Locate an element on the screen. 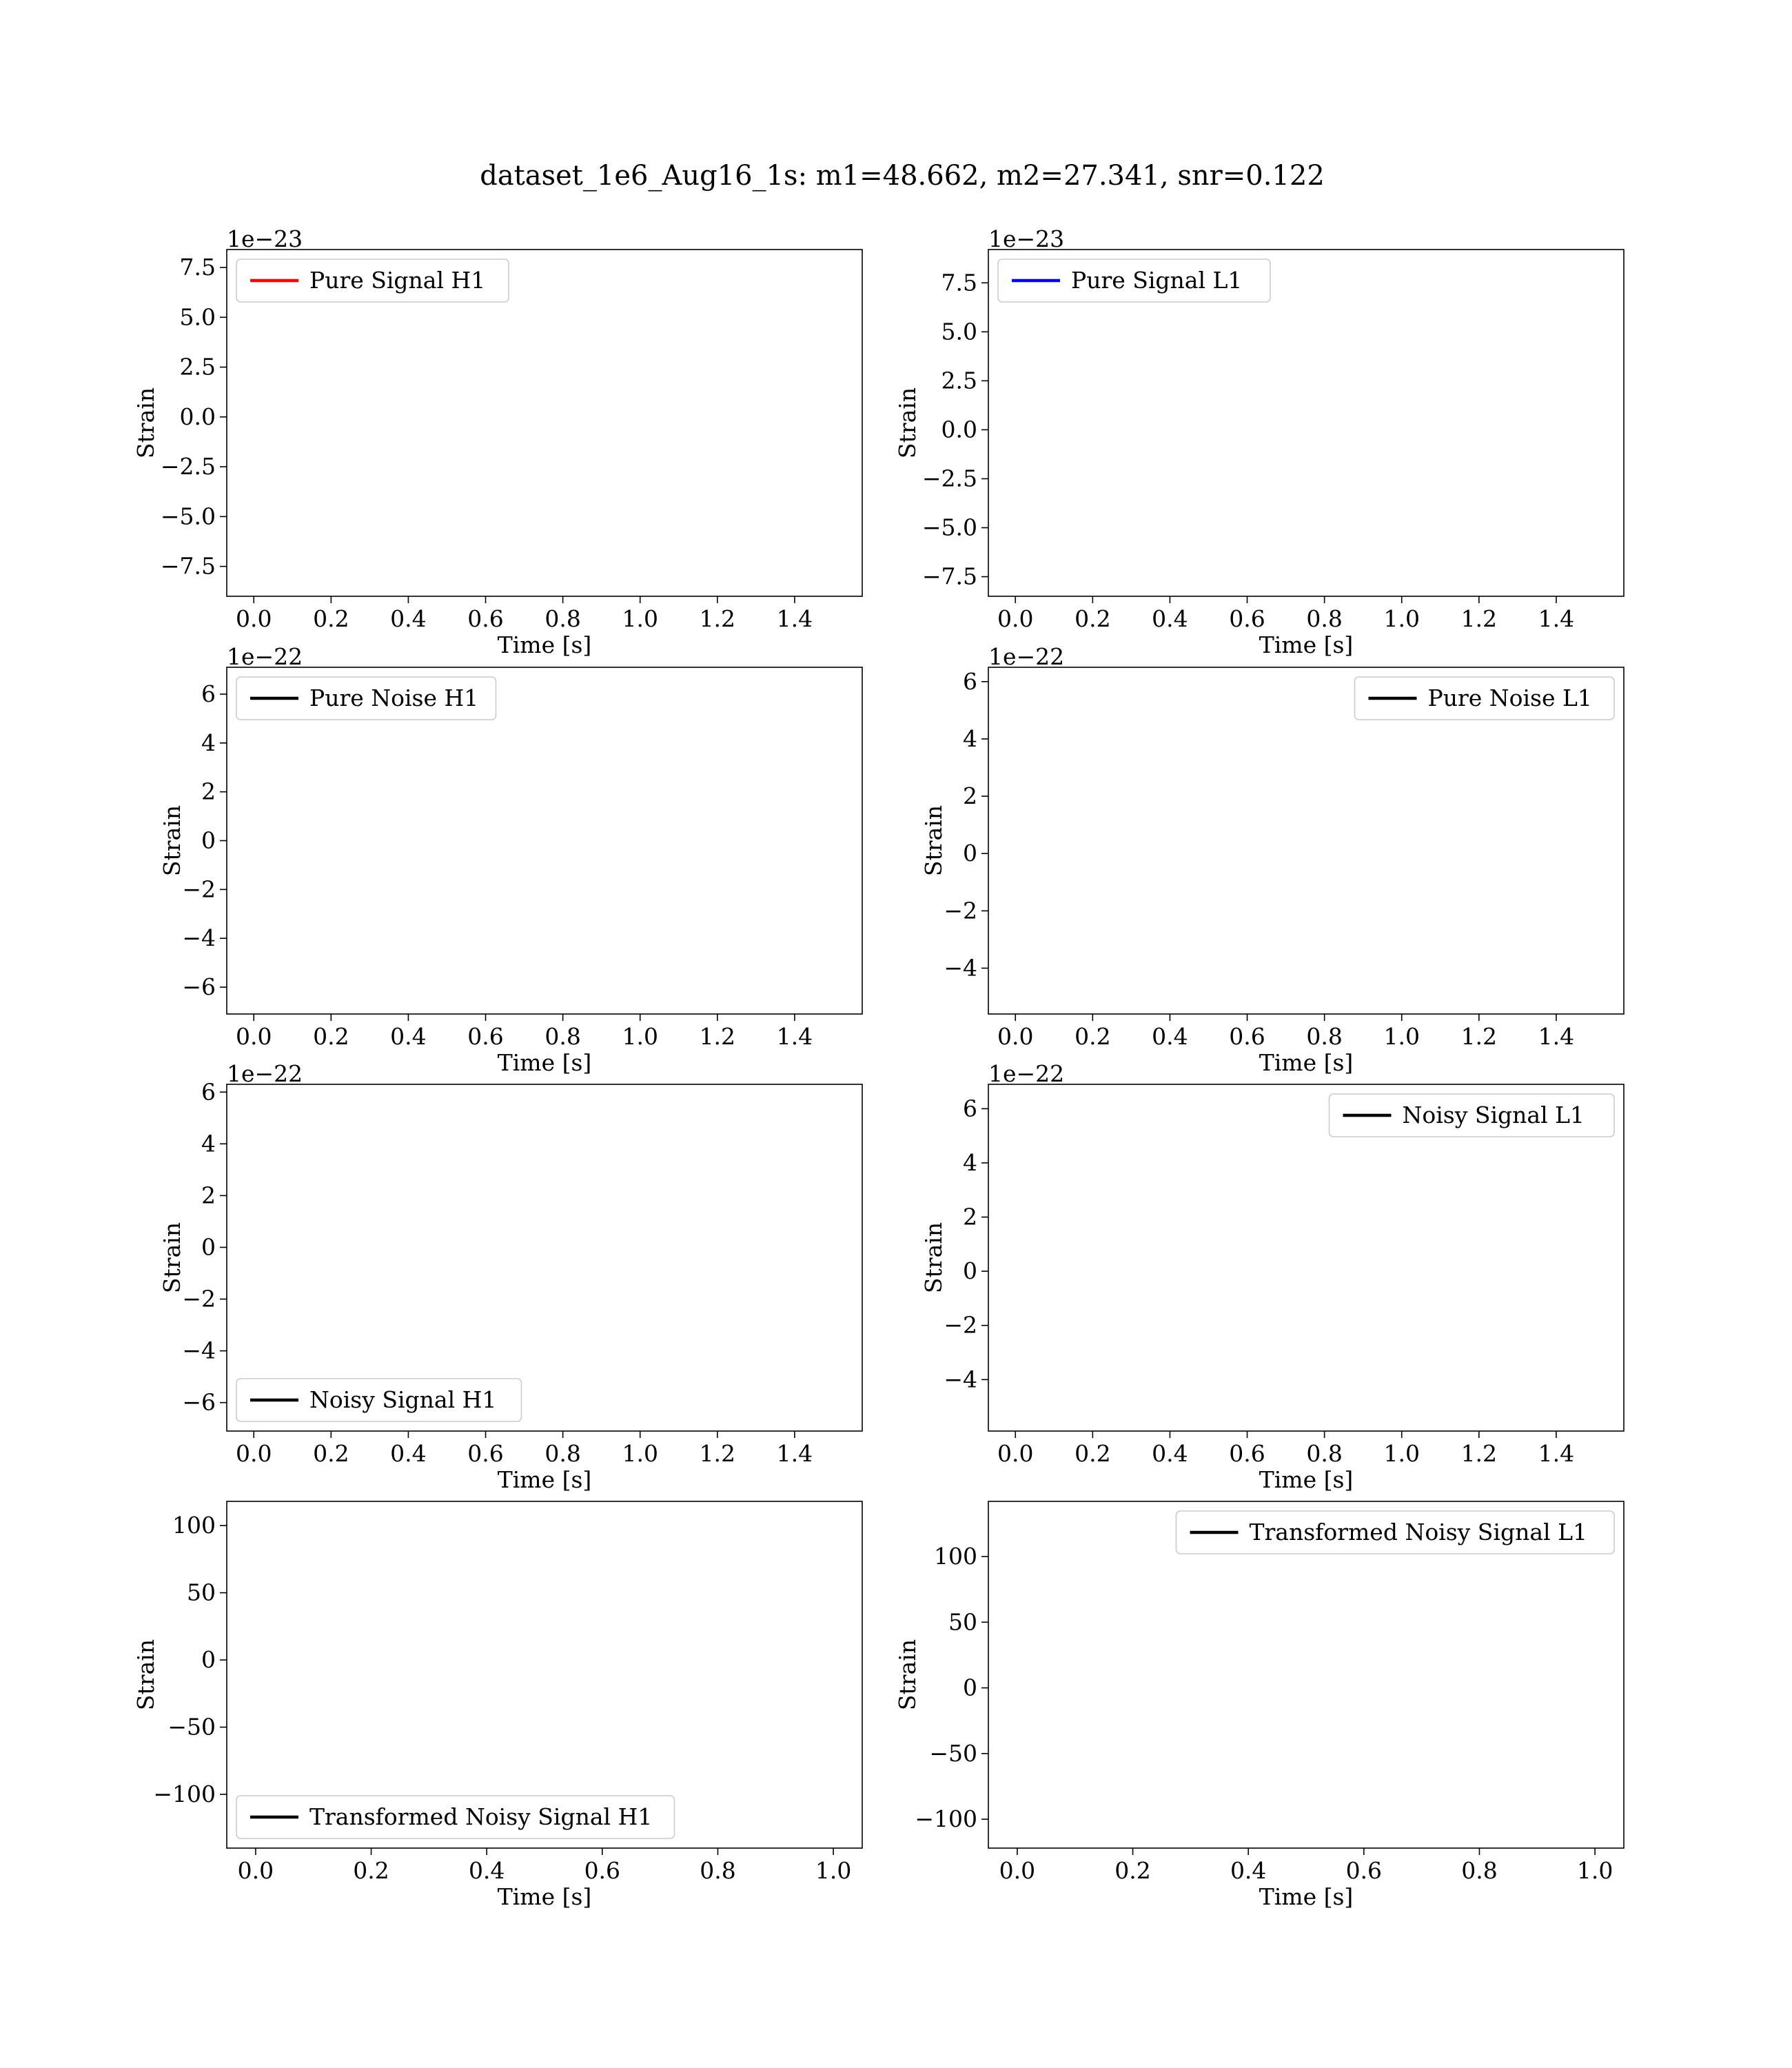 This screenshot has width=1792, height=2068. pure-noise-h1-x-tick-label: 0.0 is located at coordinates (254, 1036).